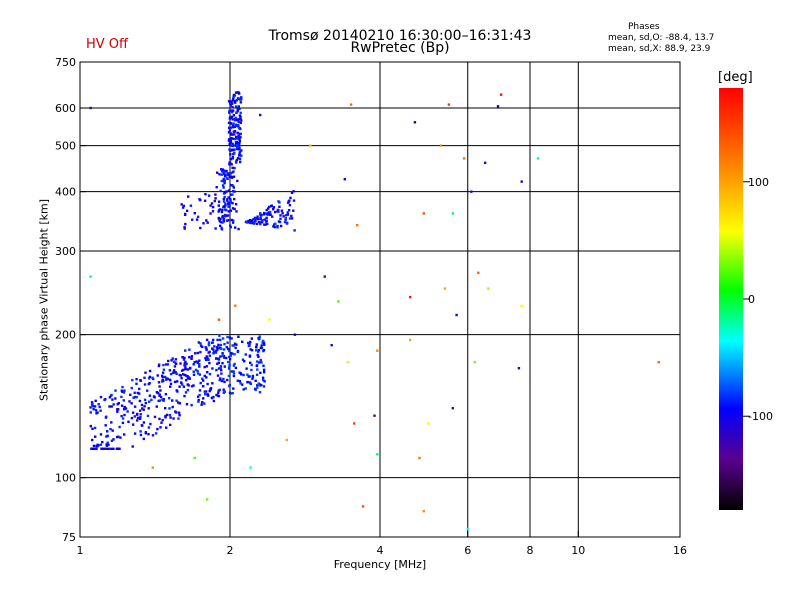 The width and height of the screenshot is (800, 600). Describe the element at coordinates (680, 550) in the screenshot. I see `x-tick-label: 16` at that location.